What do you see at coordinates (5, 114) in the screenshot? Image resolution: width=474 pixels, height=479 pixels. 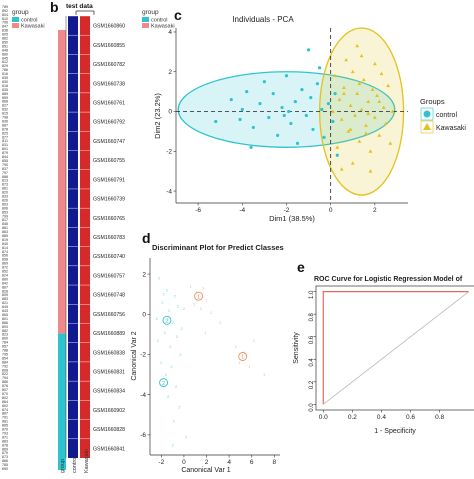 I see `row-number-label: 815` at bounding box center [5, 114].